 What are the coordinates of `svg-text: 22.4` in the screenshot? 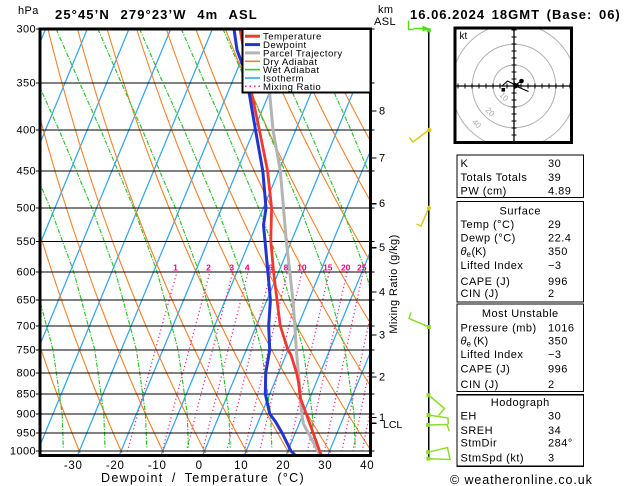 It's located at (559, 239).